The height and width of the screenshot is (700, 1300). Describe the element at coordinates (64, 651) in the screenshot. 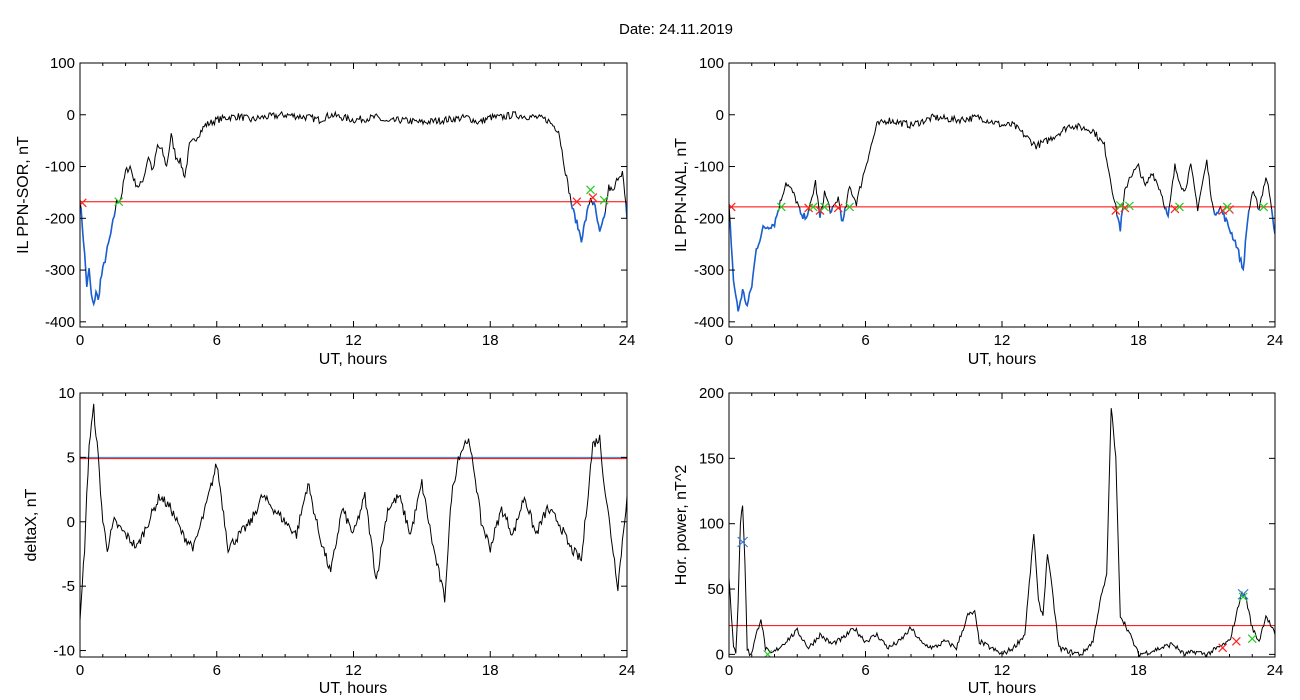

I see `y-tick-label: -10` at that location.